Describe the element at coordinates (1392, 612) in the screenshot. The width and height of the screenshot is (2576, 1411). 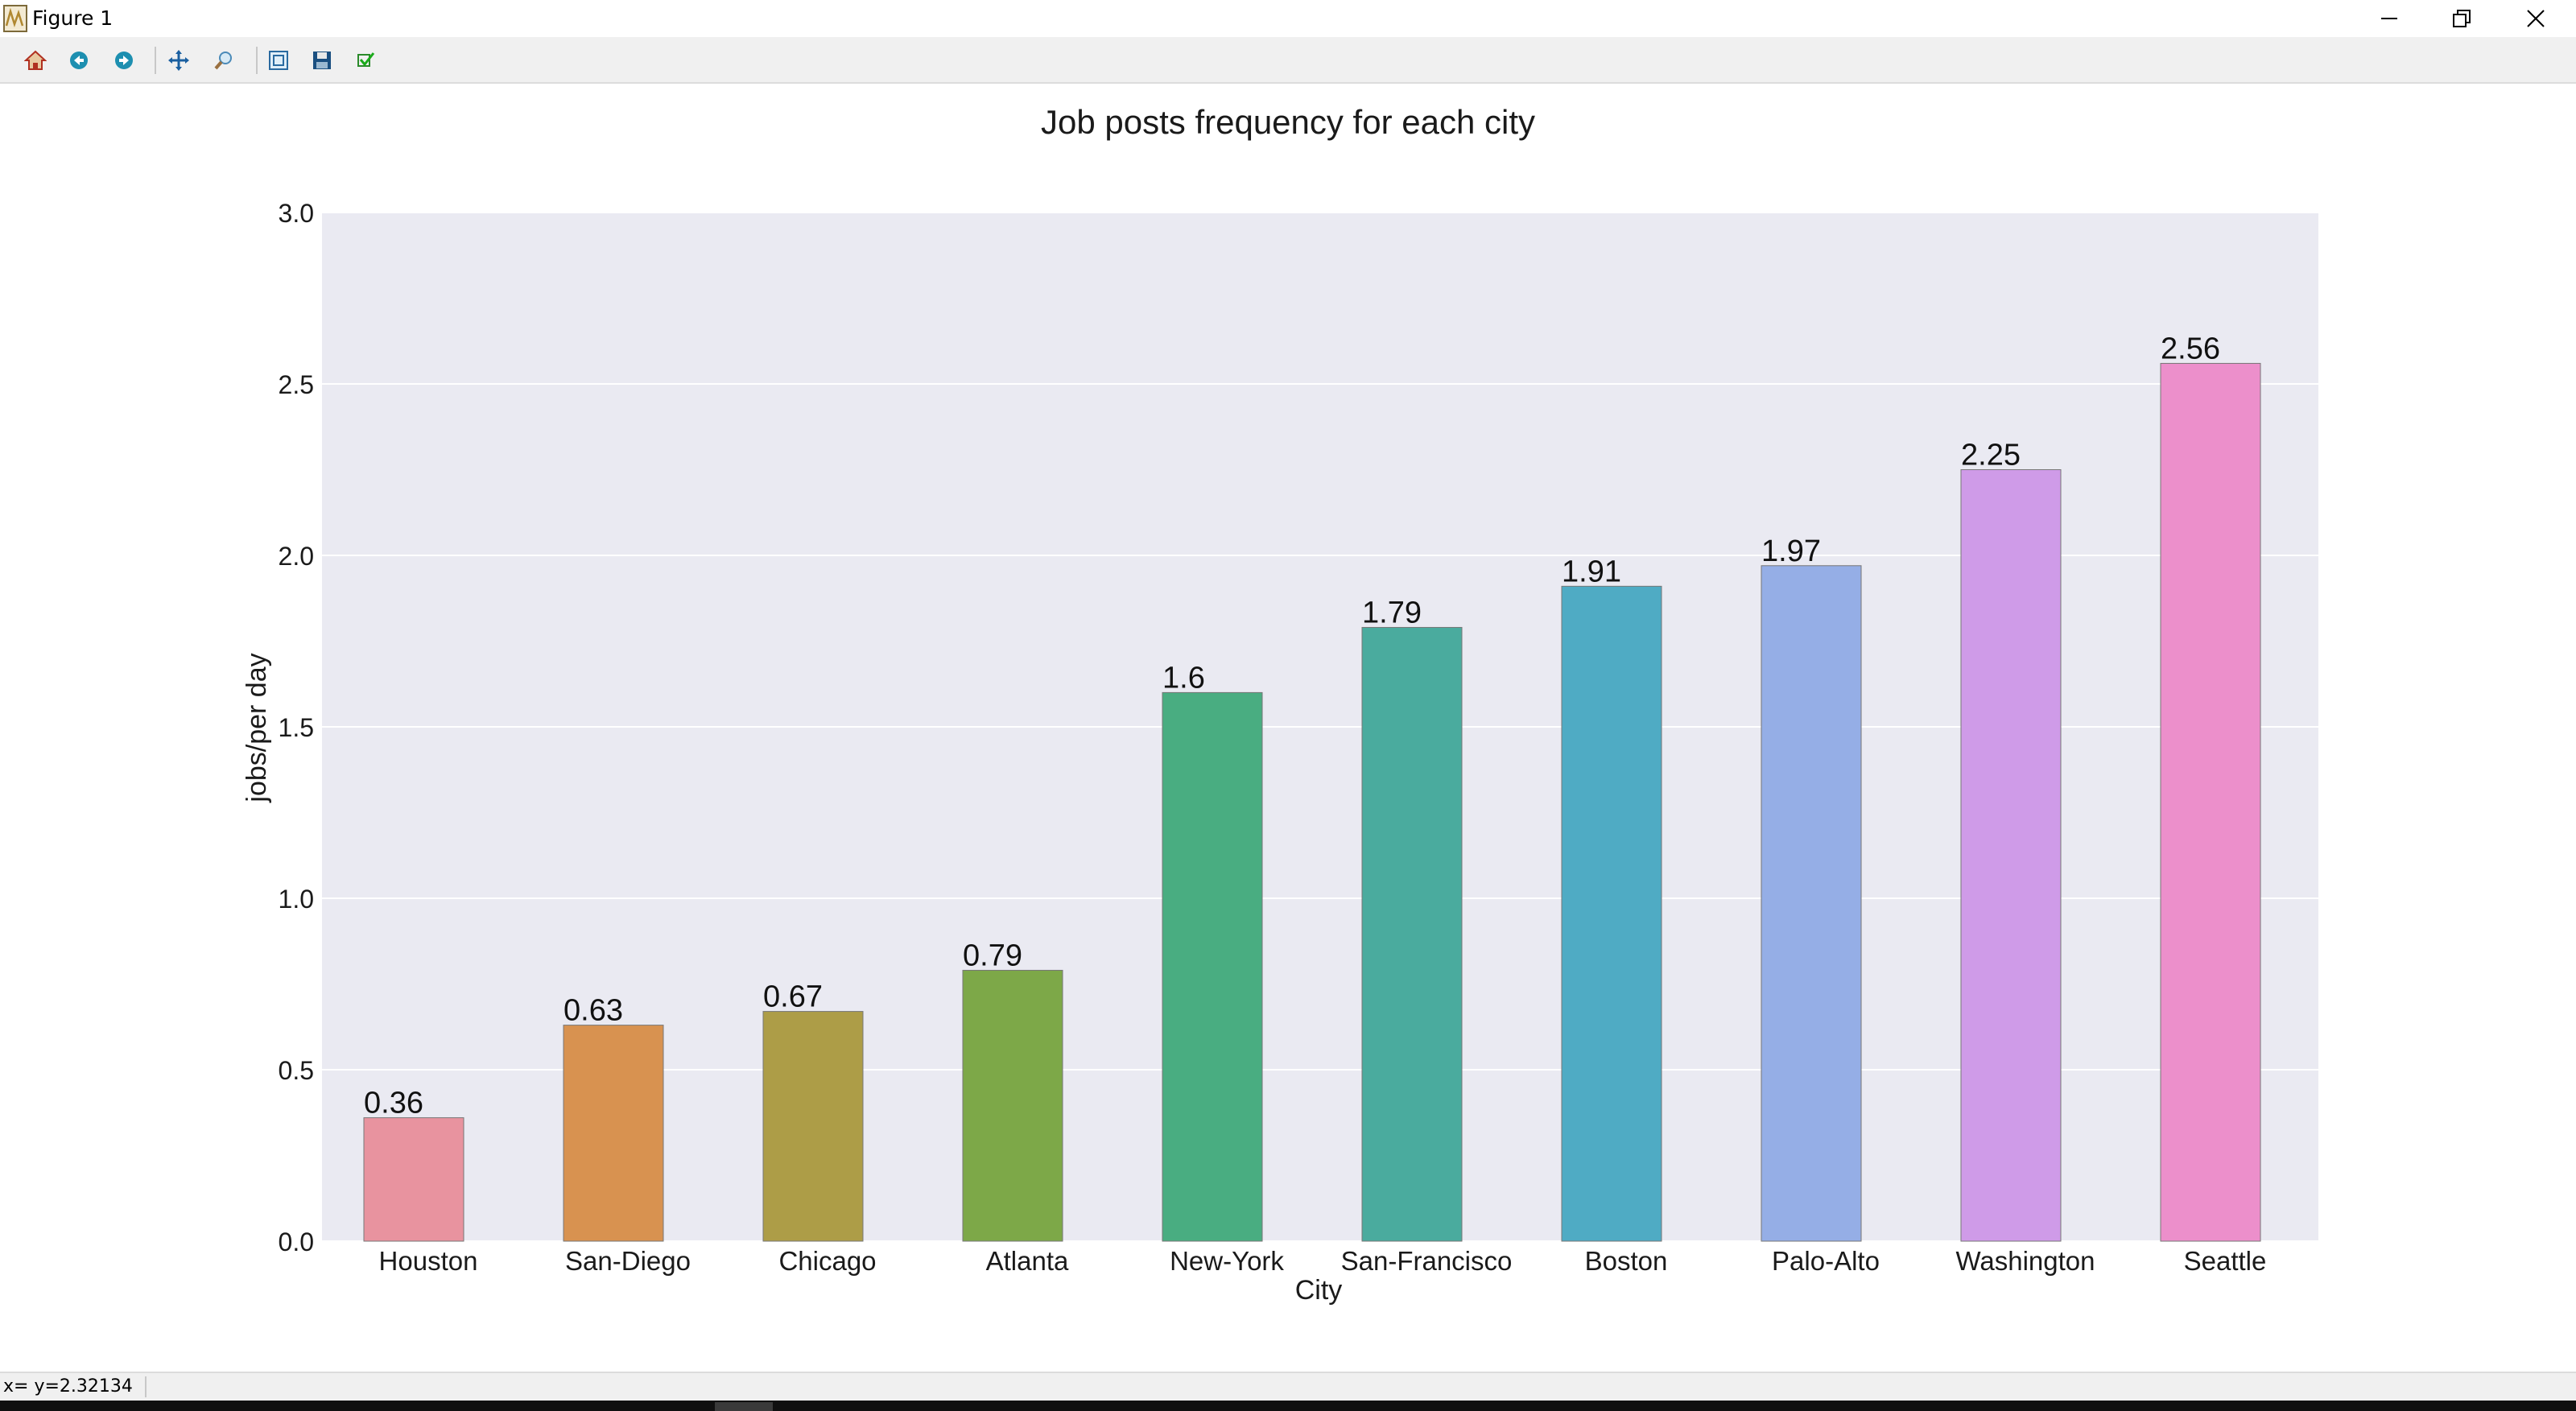
I see `bar-value-label: 1.79` at that location.